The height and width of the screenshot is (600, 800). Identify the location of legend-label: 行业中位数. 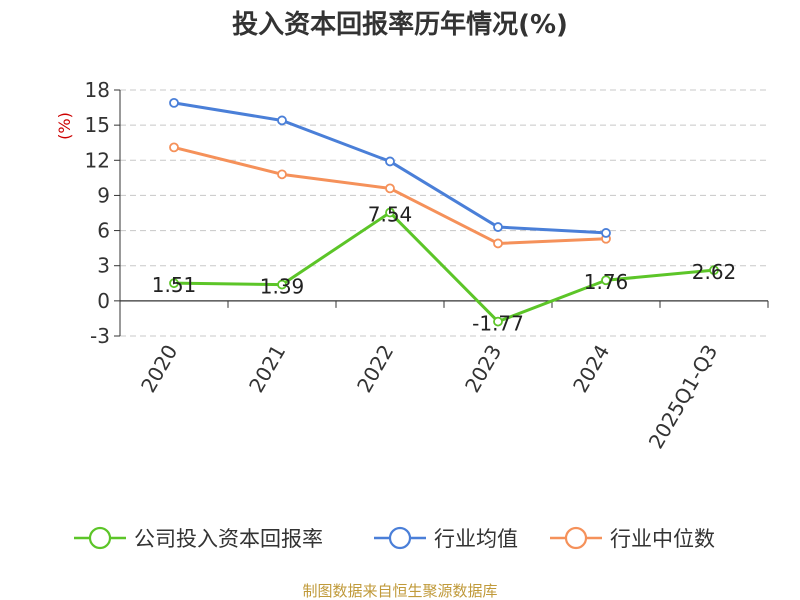
(662, 539).